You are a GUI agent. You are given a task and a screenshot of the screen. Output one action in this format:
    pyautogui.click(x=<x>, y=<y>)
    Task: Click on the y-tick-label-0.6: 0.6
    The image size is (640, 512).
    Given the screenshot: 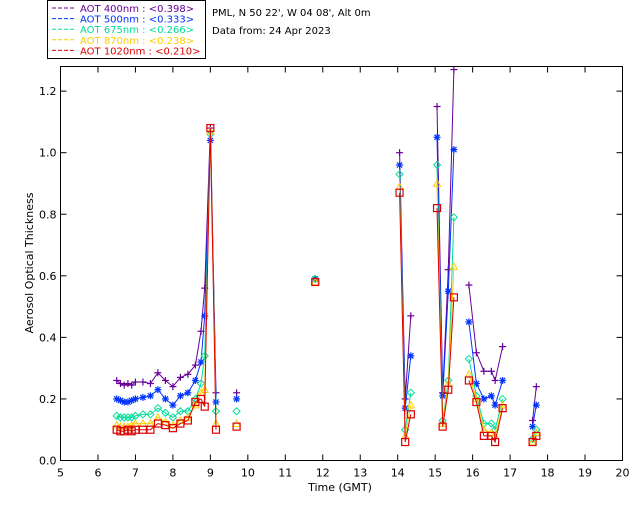 What is the action you would take?
    pyautogui.click(x=48, y=276)
    